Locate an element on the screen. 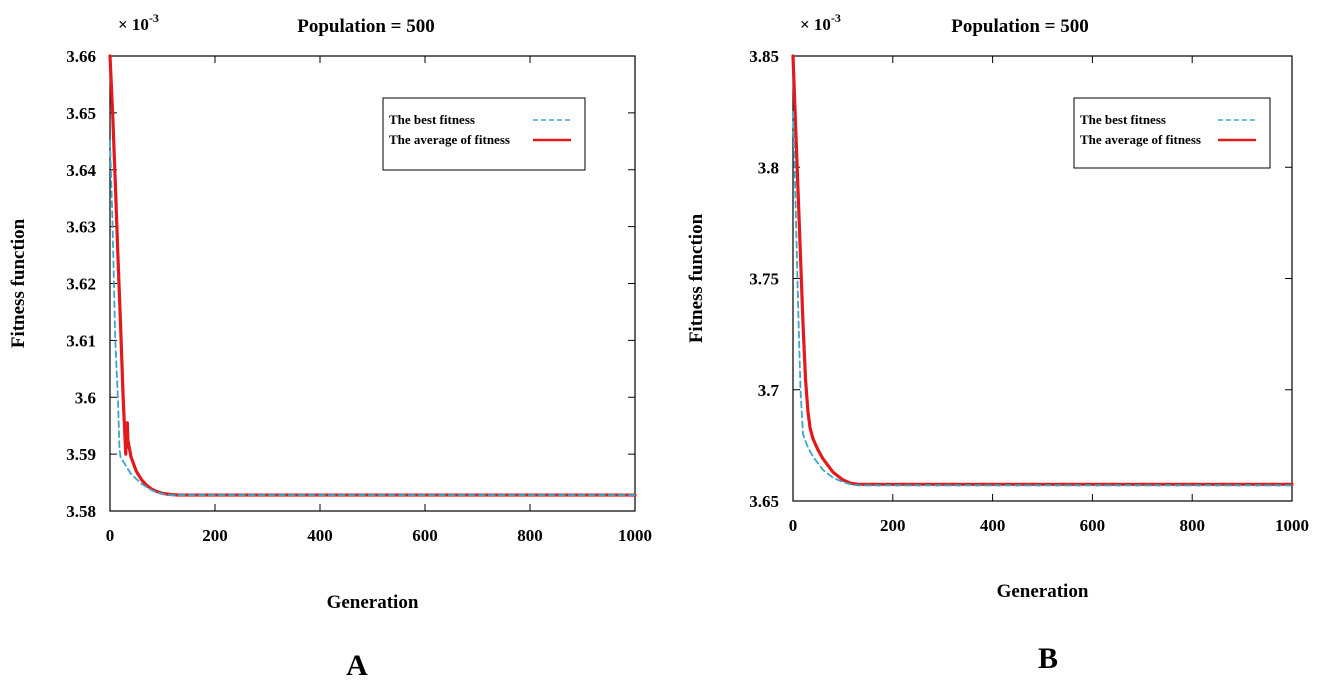  y-tick-label: 3.75 is located at coordinates (764, 279).